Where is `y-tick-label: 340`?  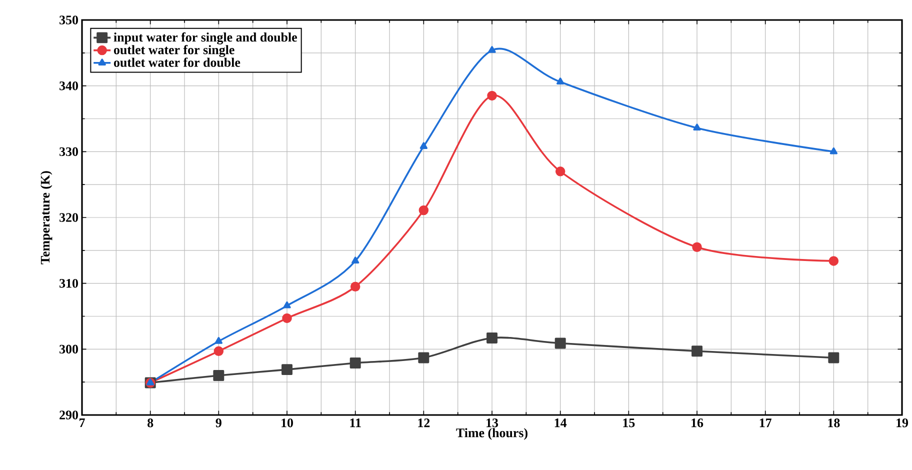 y-tick-label: 340 is located at coordinates (69, 85).